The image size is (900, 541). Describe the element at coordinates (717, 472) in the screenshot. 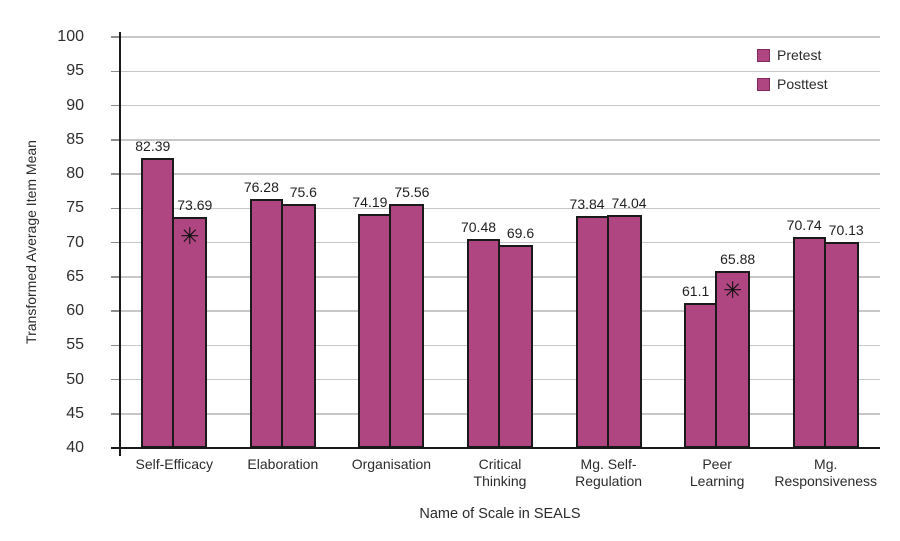

I see `category-label: Peer Learning` at that location.